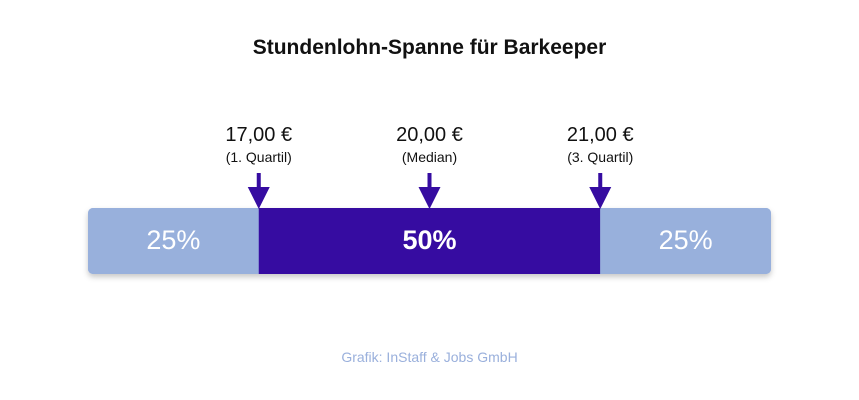  Describe the element at coordinates (429, 157) in the screenshot. I see `marker-note-2: (Median)` at that location.